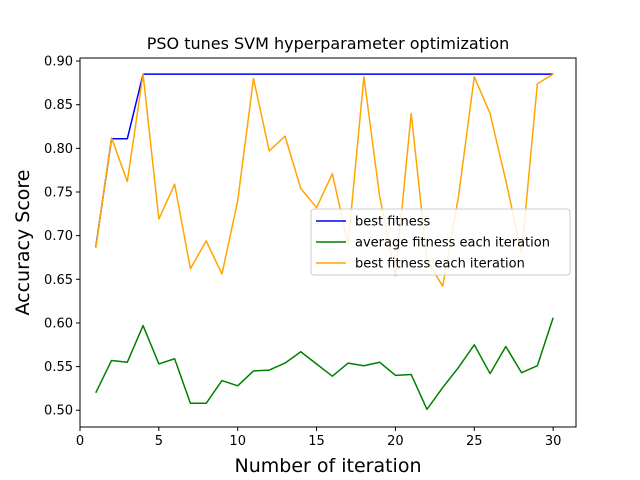  I want to click on x-axis-label: Number of iteration, so click(328, 466).